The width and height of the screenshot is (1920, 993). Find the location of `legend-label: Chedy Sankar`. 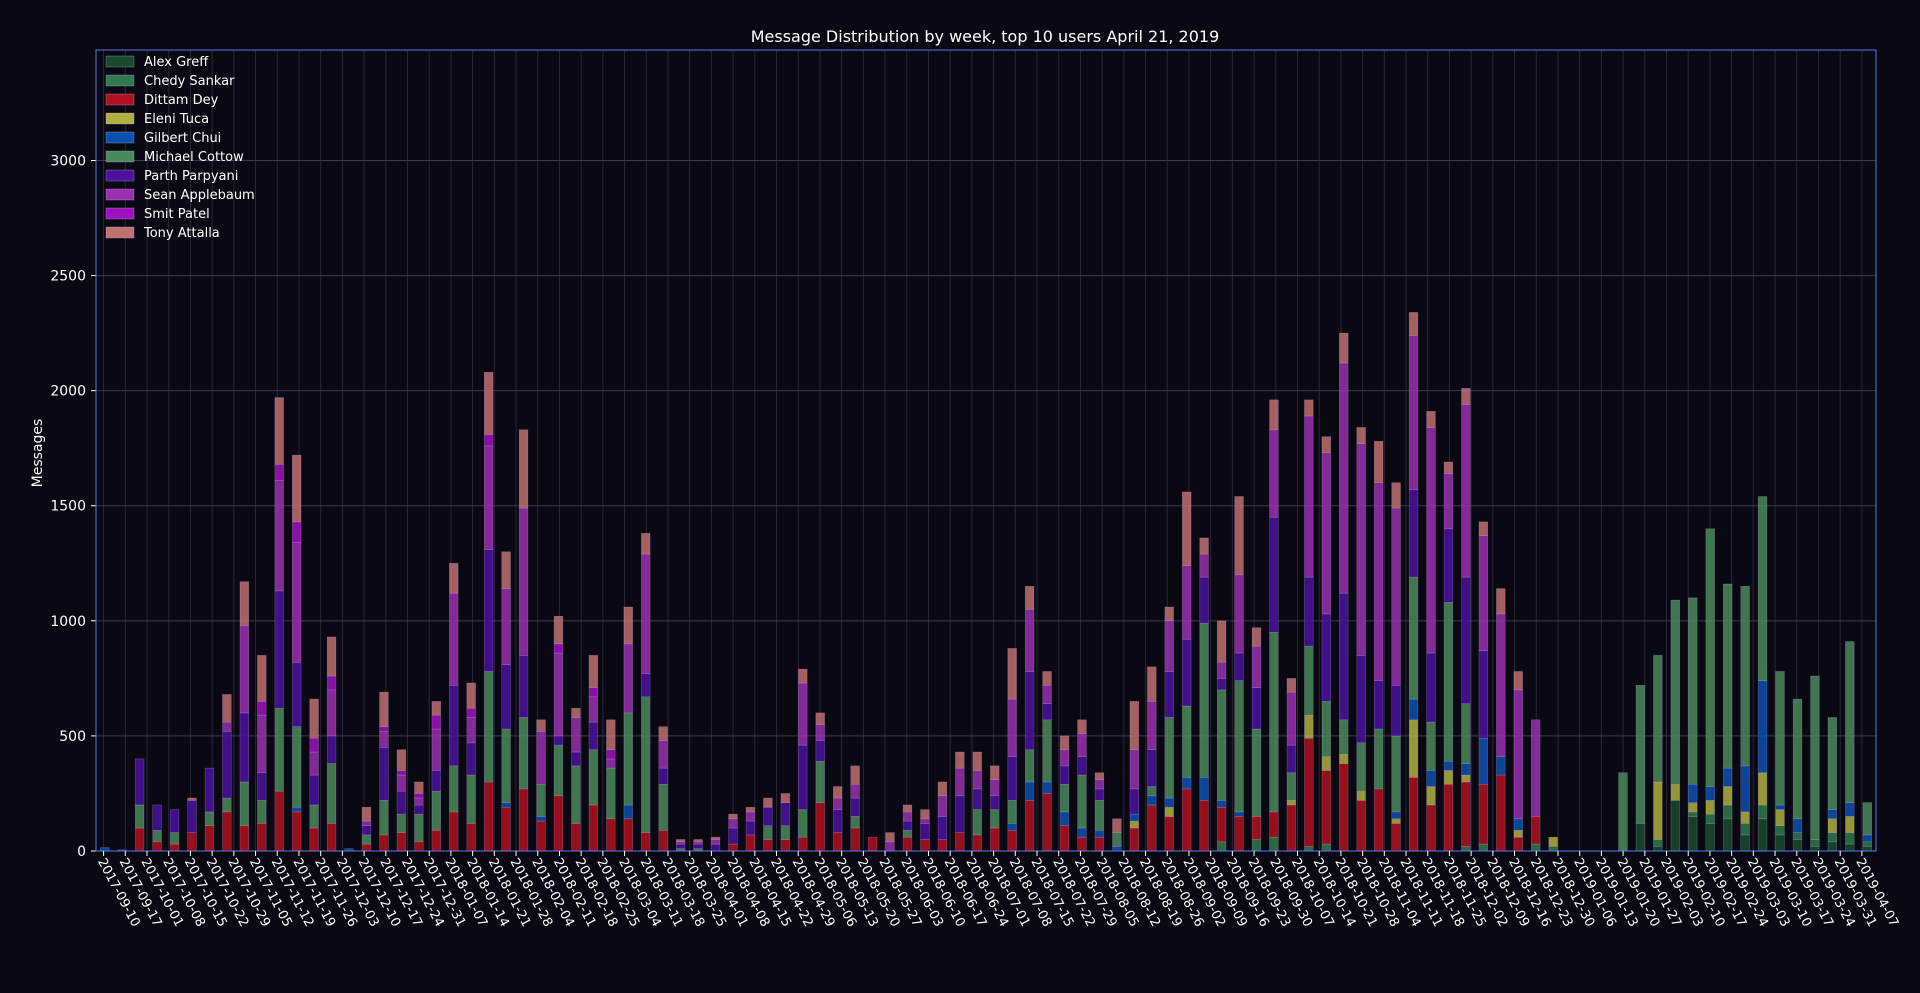

legend-label: Chedy Sankar is located at coordinates (189, 81).